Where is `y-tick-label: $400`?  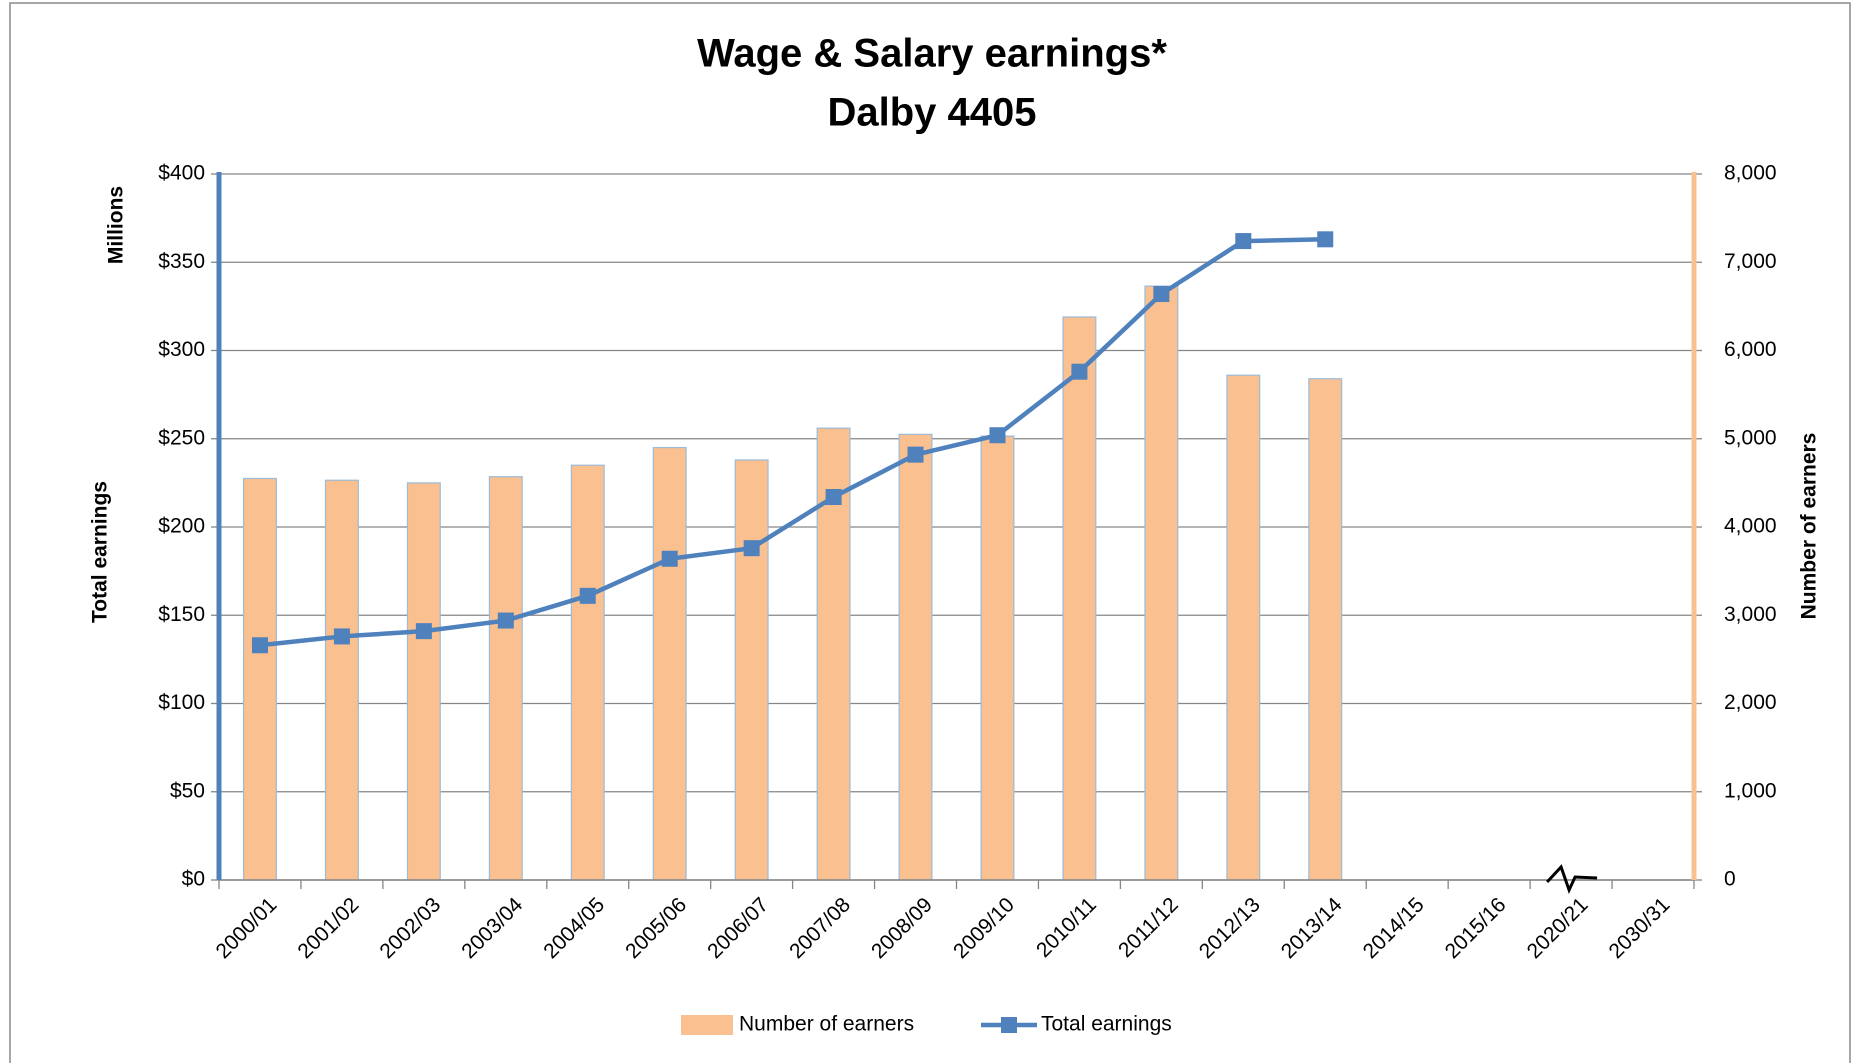
y-tick-label: $400 is located at coordinates (181, 173).